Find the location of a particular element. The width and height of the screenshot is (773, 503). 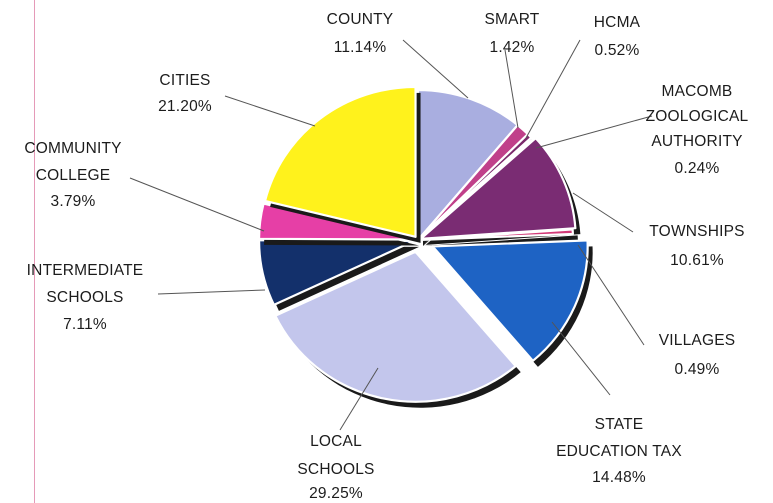

label-villages-value: 0.49% is located at coordinates (697, 369).